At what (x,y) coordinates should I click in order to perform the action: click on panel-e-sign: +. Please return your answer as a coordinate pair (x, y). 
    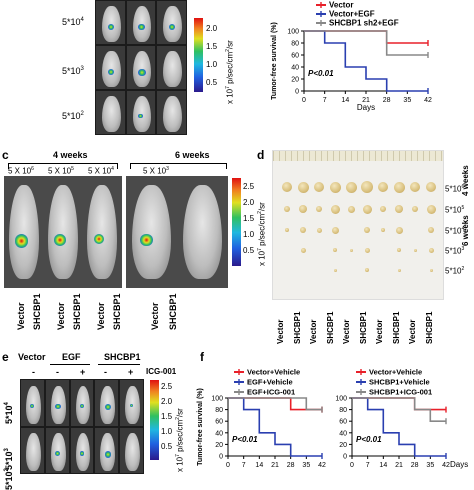
    Looking at the image, I should click on (83, 372).